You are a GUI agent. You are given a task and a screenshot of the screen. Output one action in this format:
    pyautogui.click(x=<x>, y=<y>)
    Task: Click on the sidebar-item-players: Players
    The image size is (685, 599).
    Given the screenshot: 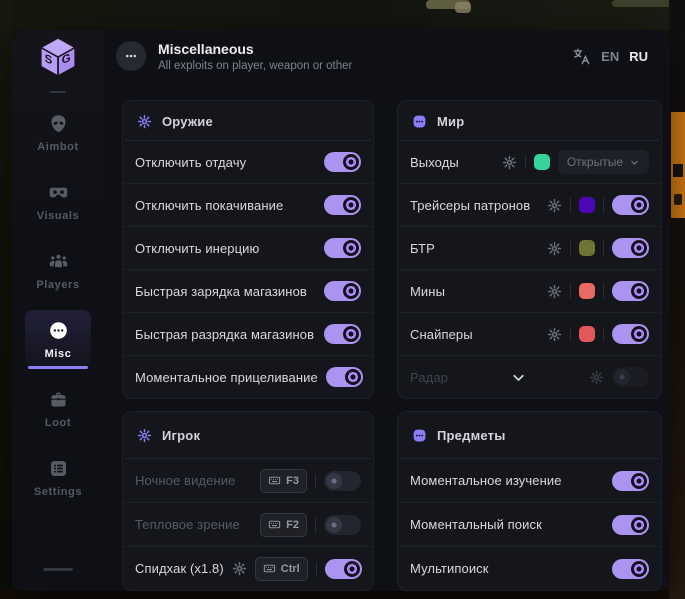 What is the action you would take?
    pyautogui.click(x=58, y=270)
    